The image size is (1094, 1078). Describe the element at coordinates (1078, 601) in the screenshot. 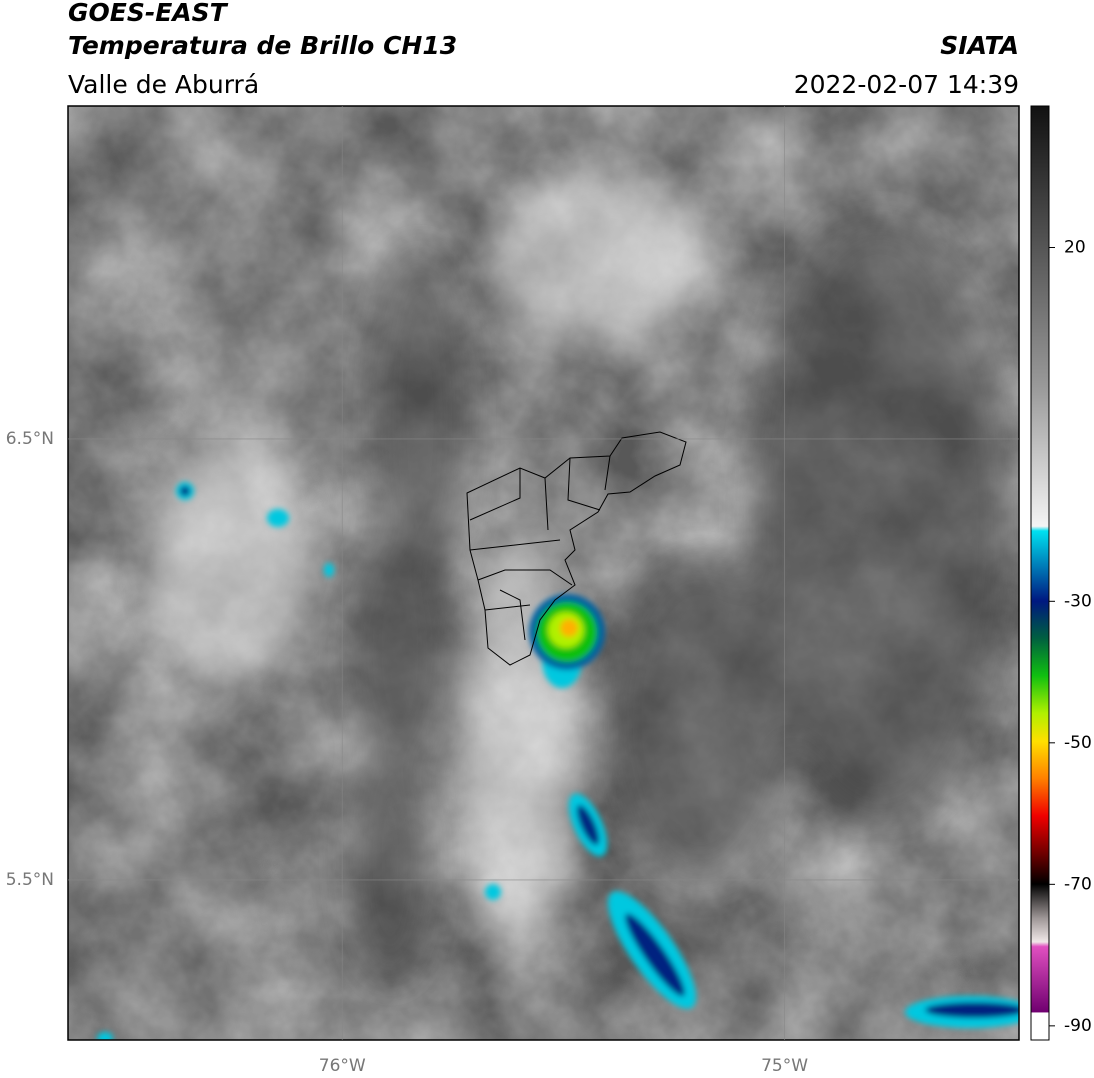

I see `colorbar-tick-label: -30` at that location.